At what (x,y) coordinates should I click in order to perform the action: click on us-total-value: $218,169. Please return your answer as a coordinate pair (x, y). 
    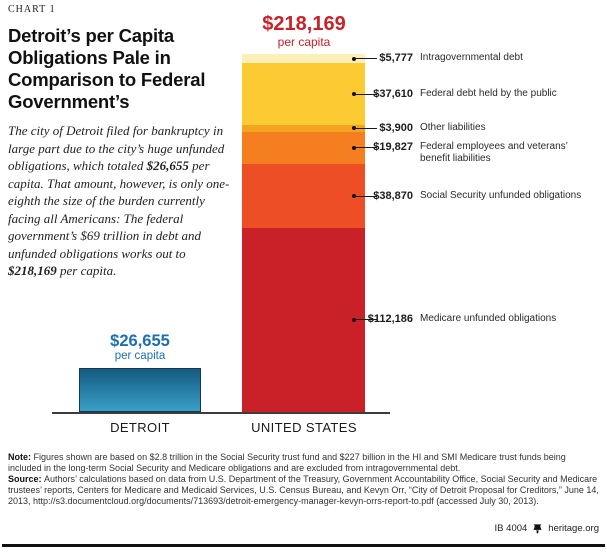
    Looking at the image, I should click on (304, 24).